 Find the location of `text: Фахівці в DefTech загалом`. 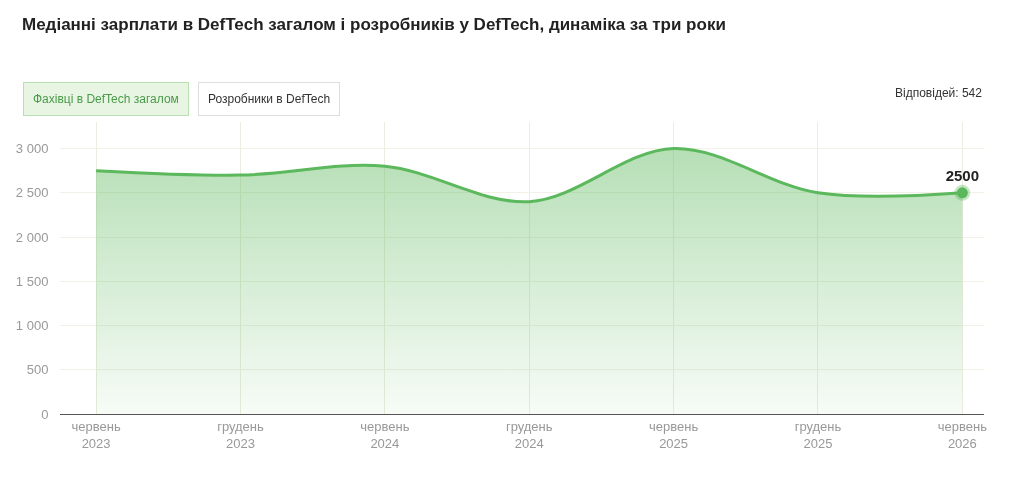

text: Фахівці в DefTech загалом is located at coordinates (106, 99).